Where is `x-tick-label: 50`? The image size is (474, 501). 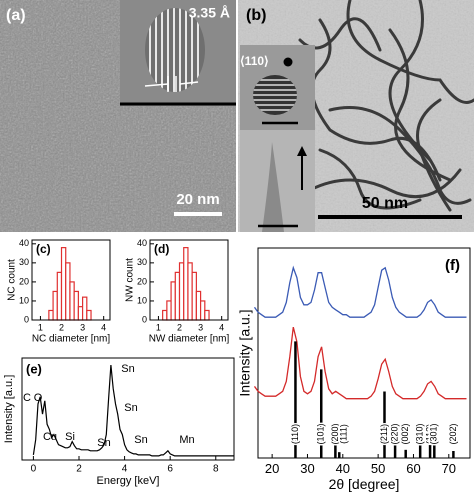 x-tick-label: 50 is located at coordinates (378, 468).